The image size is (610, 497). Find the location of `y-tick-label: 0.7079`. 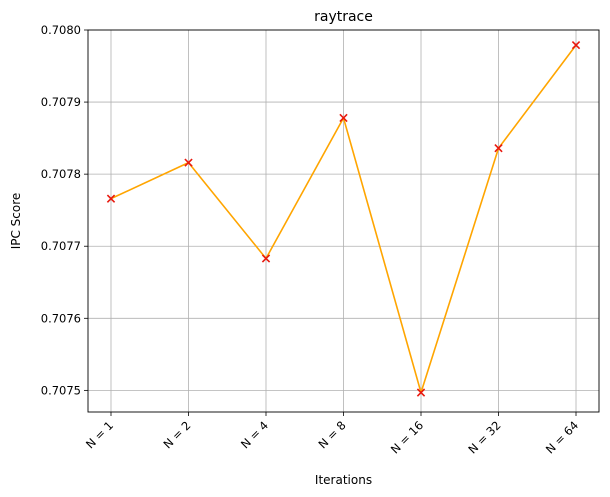

y-tick-label: 0.7079 is located at coordinates (61, 102).